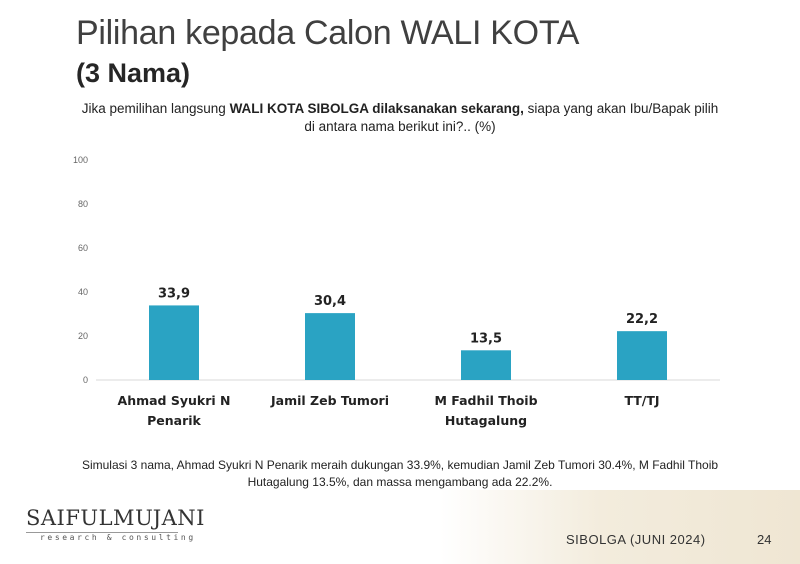 This screenshot has width=800, height=564. I want to click on logo-divider, so click(102, 532).